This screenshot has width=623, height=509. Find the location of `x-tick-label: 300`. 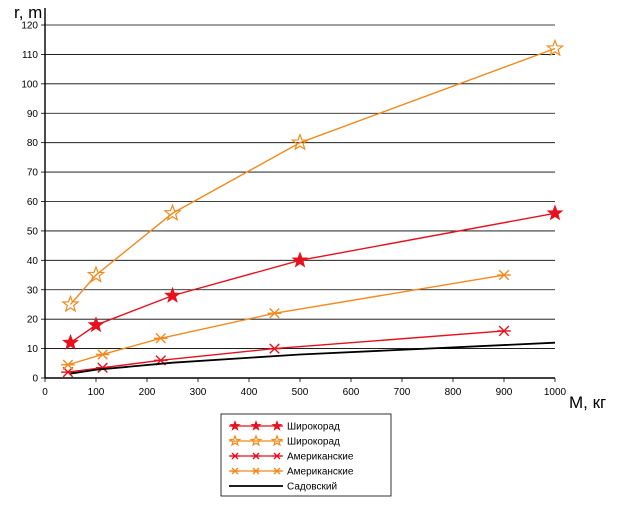

x-tick-label: 300 is located at coordinates (198, 392).